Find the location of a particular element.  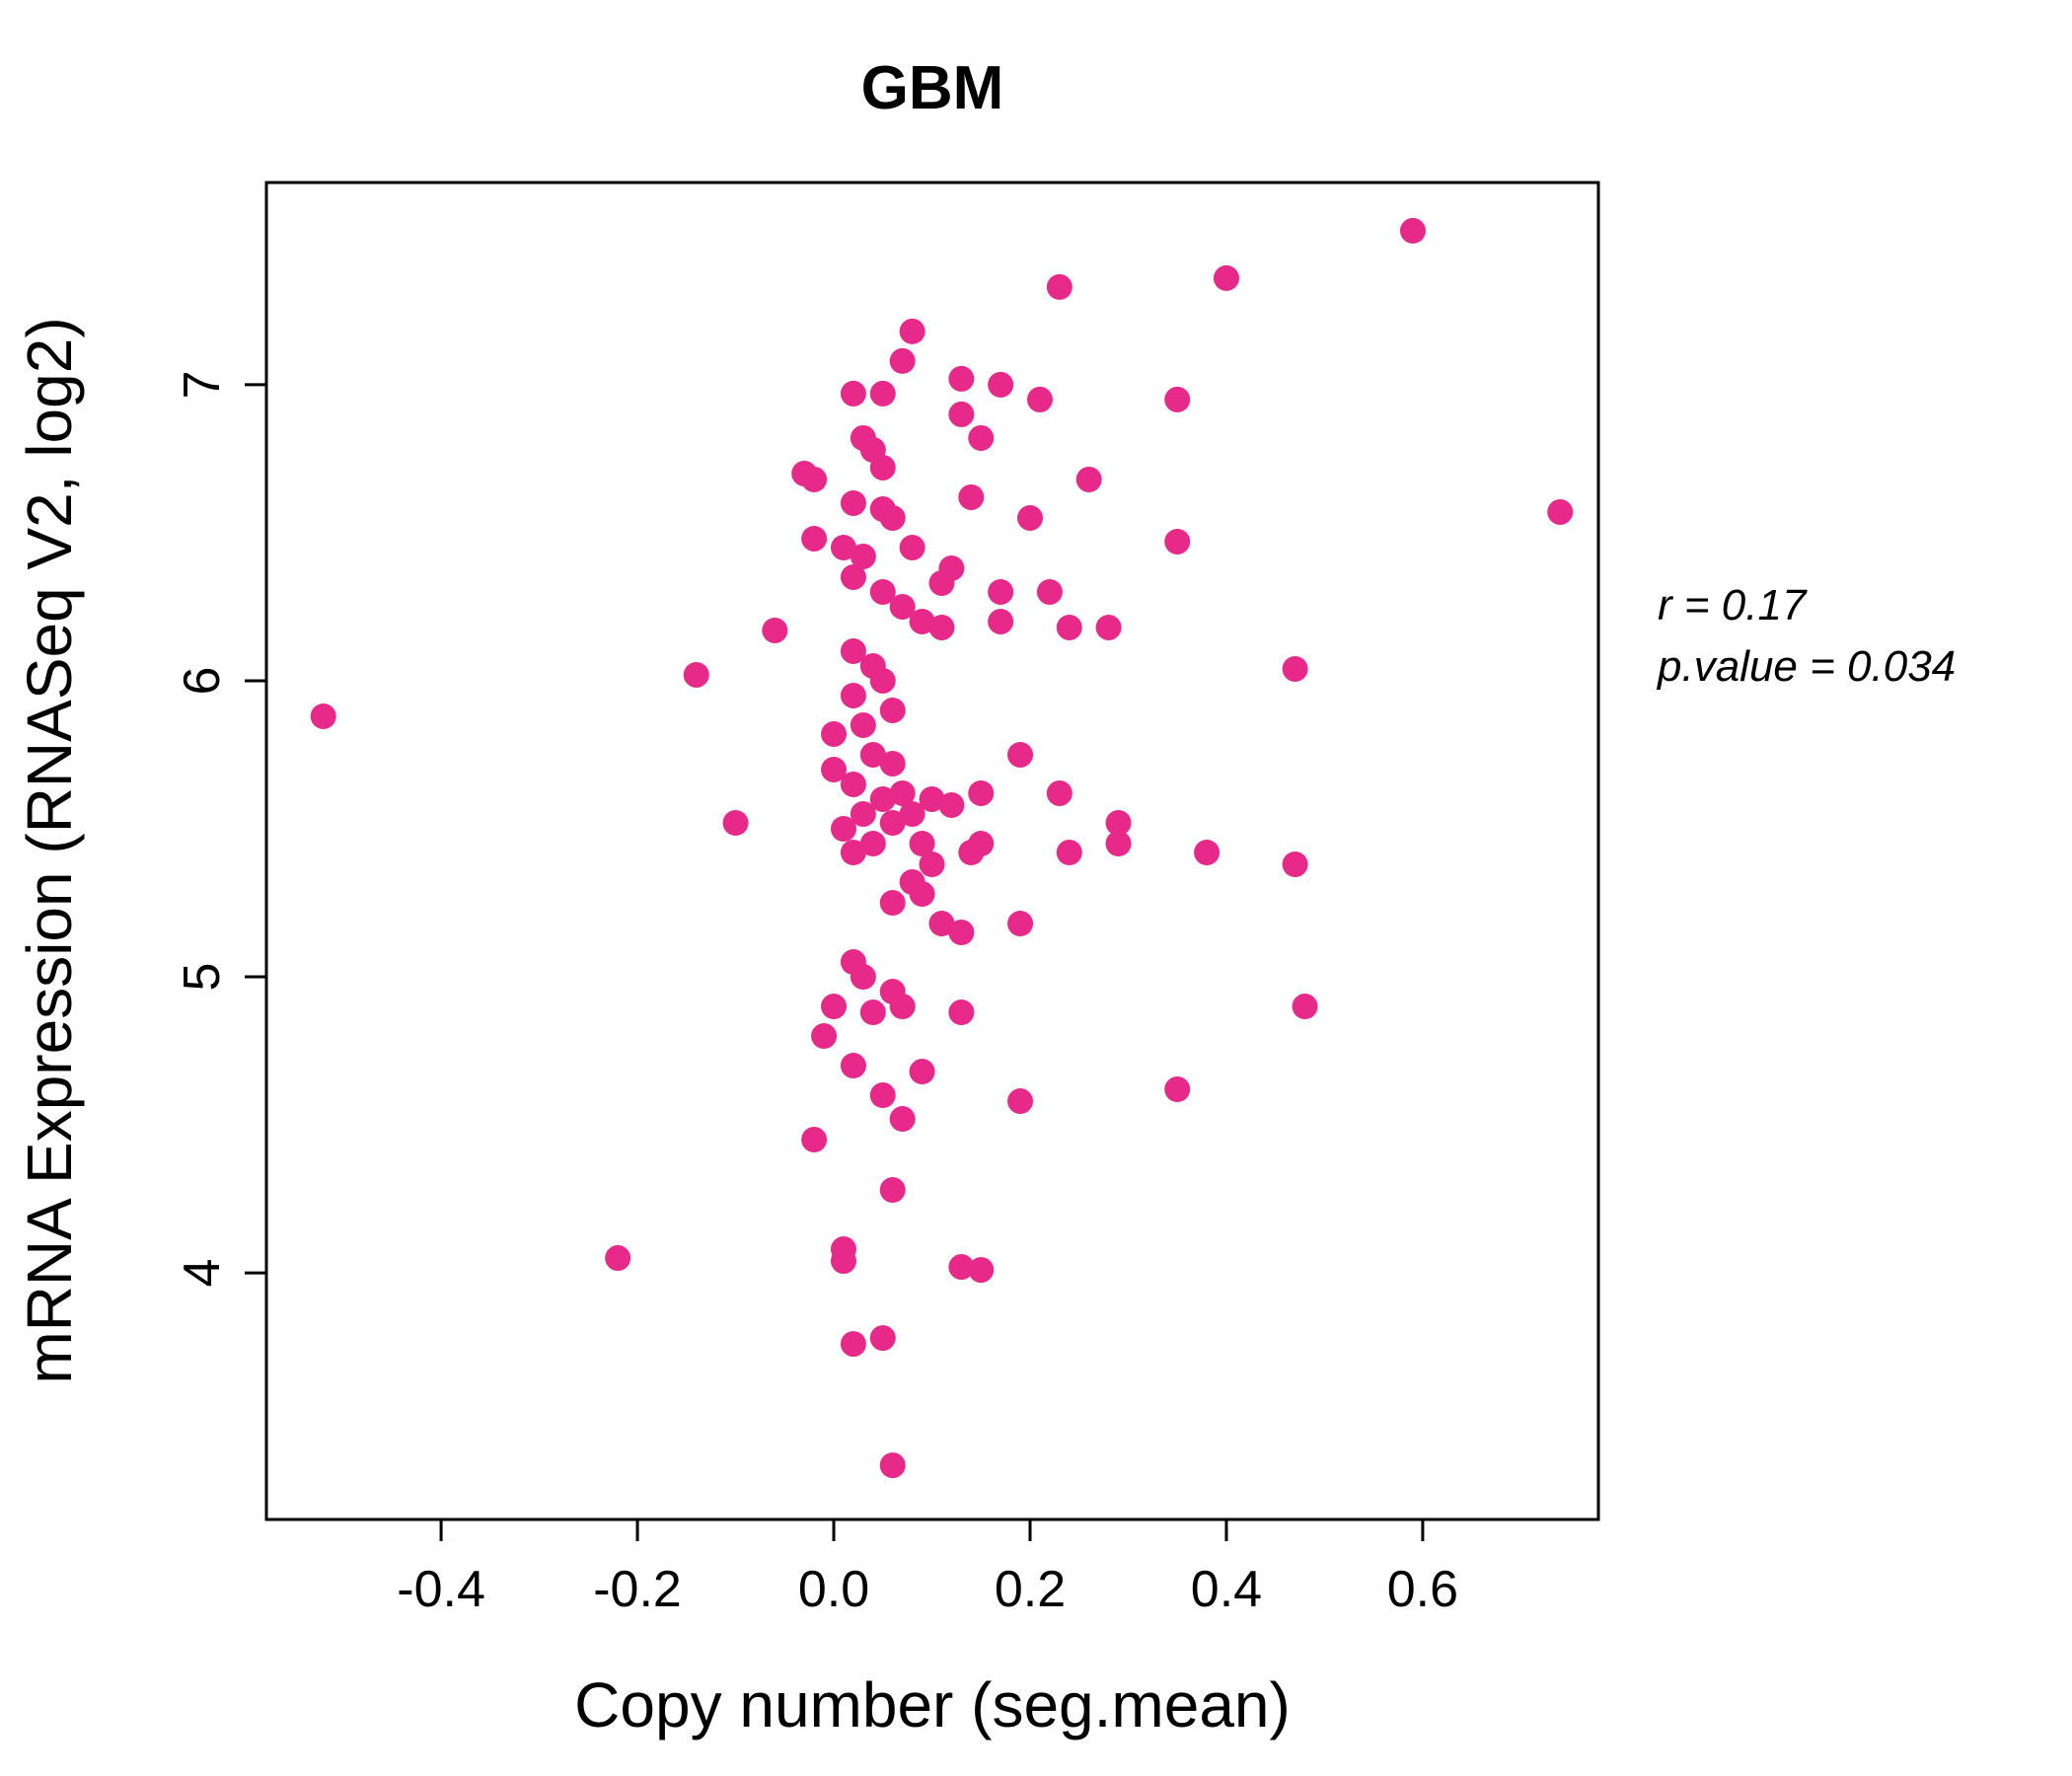

x-tick-label: 0.0 is located at coordinates (833, 1589).